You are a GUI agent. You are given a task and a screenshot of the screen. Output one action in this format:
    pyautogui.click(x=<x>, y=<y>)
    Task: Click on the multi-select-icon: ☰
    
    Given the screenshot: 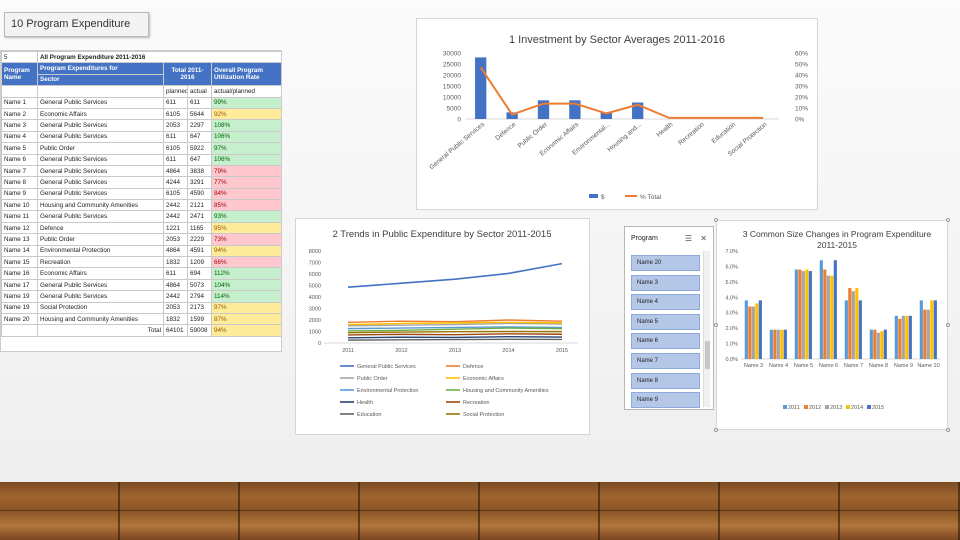 What is the action you would take?
    pyautogui.click(x=688, y=238)
    